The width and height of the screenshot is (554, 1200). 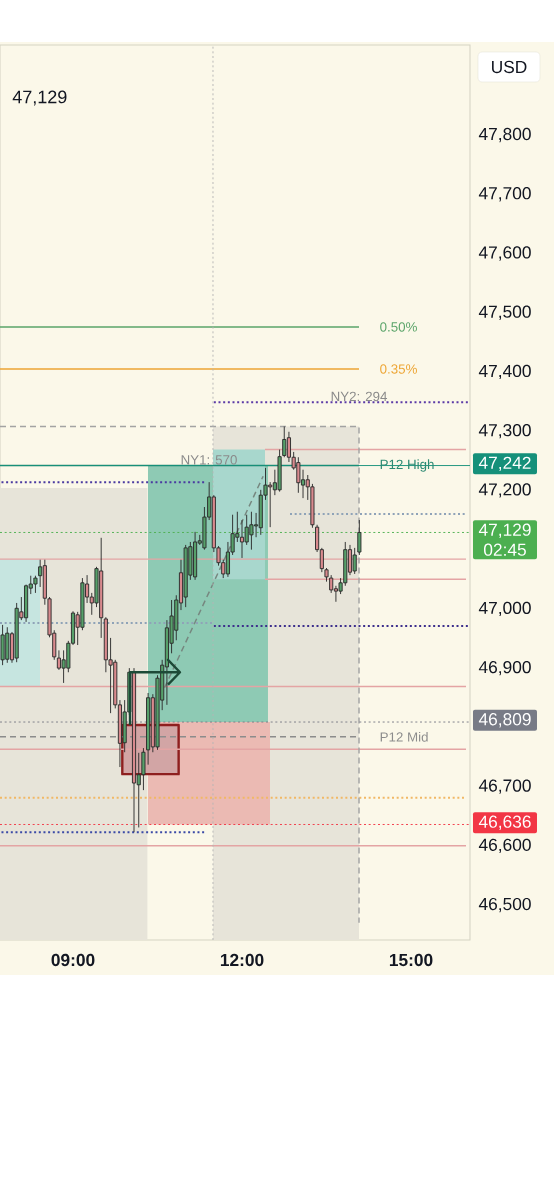 I want to click on x-tick-label: 15:00, so click(x=411, y=960).